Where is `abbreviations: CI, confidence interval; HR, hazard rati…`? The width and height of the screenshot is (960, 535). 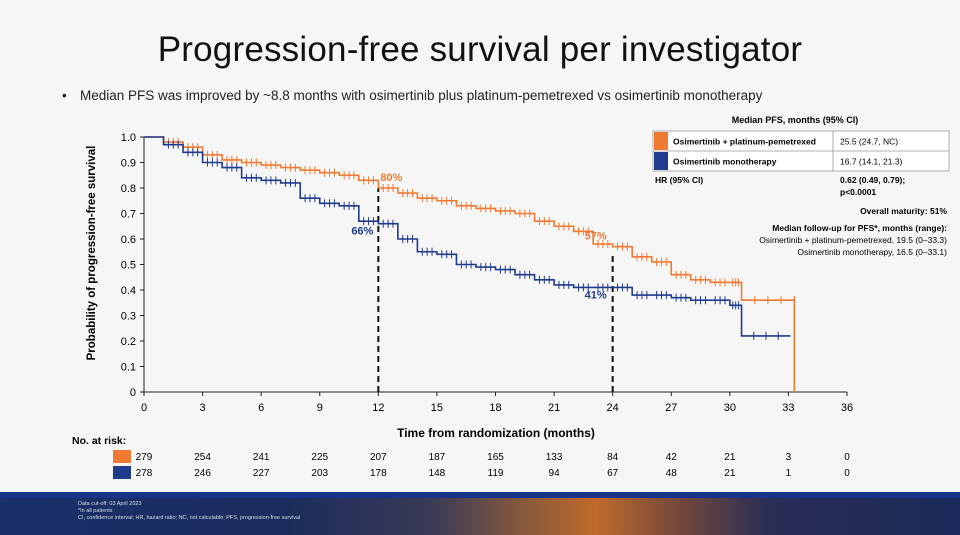 abbreviations: CI, confidence interval; HR, hazard rati… is located at coordinates (189, 518).